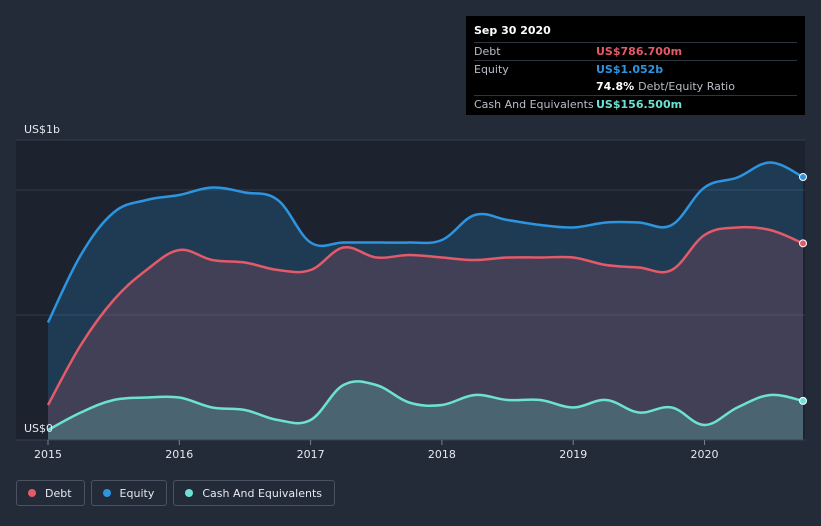 This screenshot has height=526, width=821. I want to click on legend: Debt Equity Cash And Equivalents, so click(175, 493).